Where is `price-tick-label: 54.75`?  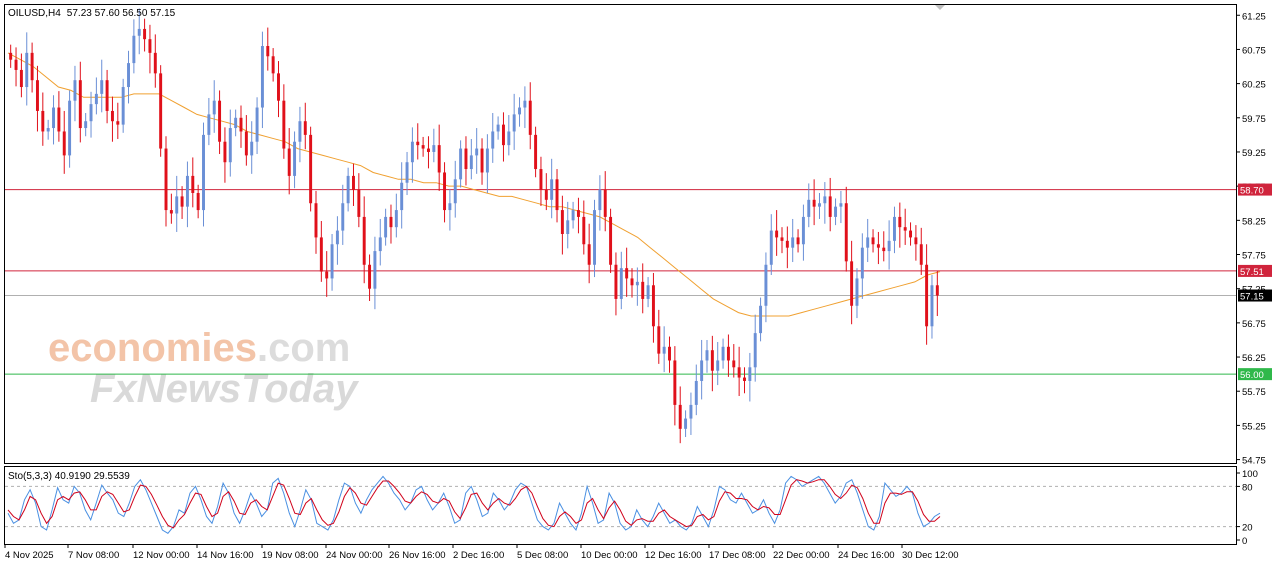
price-tick-label: 54.75 is located at coordinates (1254, 461).